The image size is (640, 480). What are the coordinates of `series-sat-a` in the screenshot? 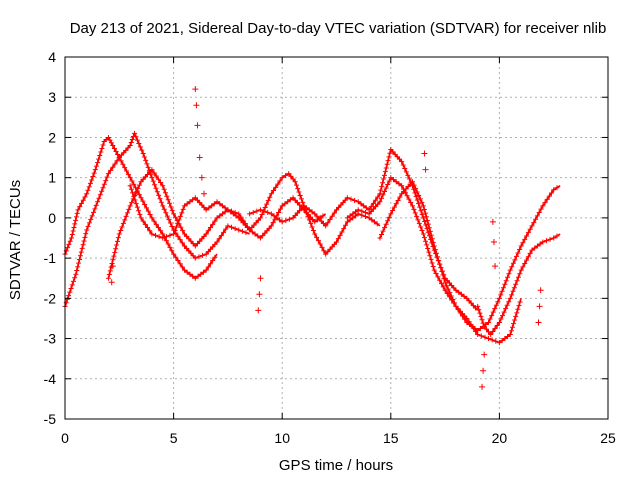 It's located at (140, 207).